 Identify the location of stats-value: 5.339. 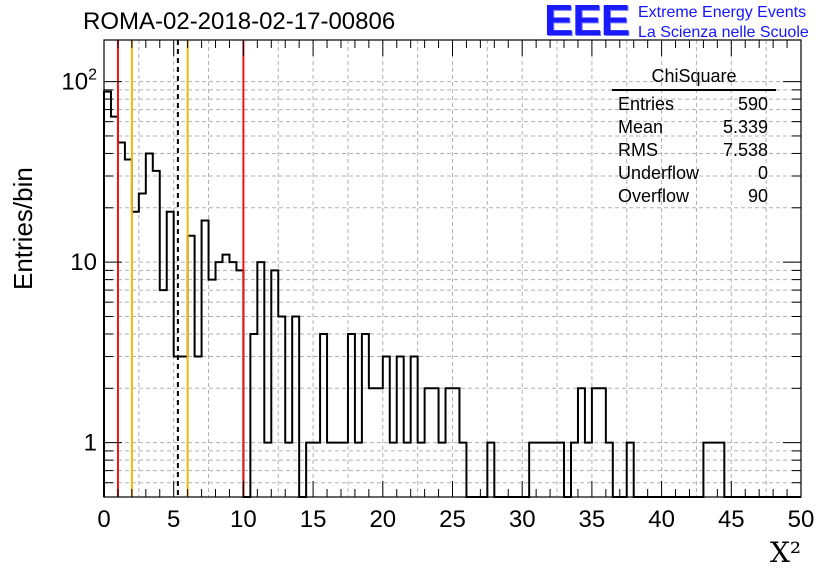
(745, 127).